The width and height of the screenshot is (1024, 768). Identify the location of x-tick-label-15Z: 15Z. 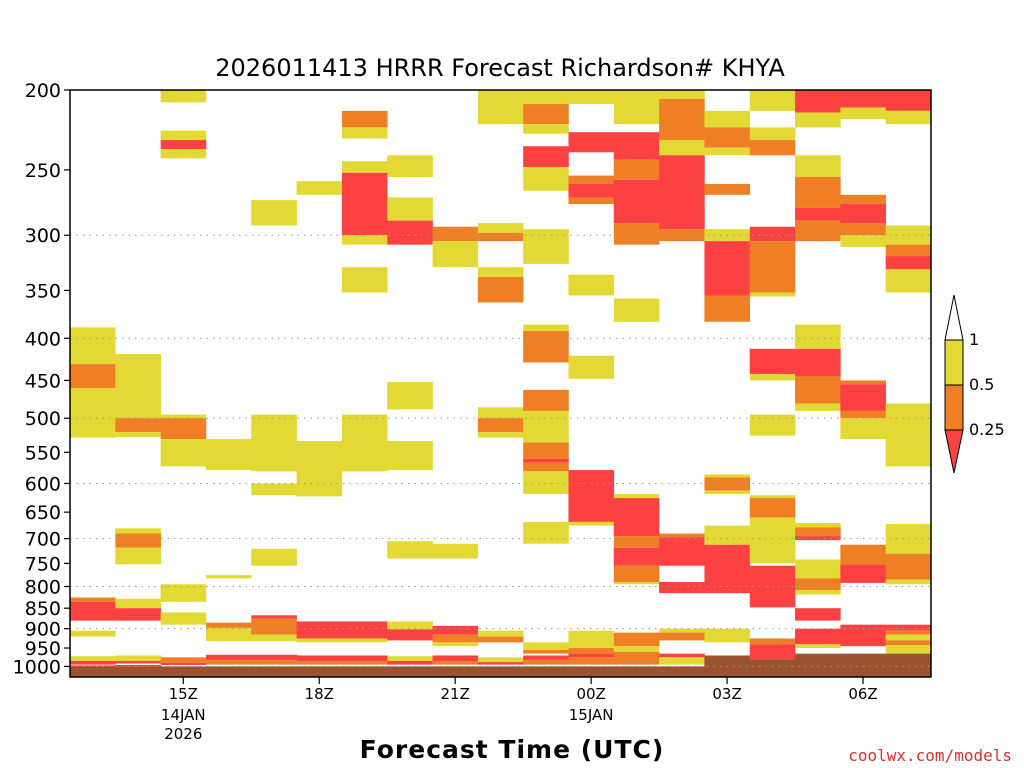
(183, 694).